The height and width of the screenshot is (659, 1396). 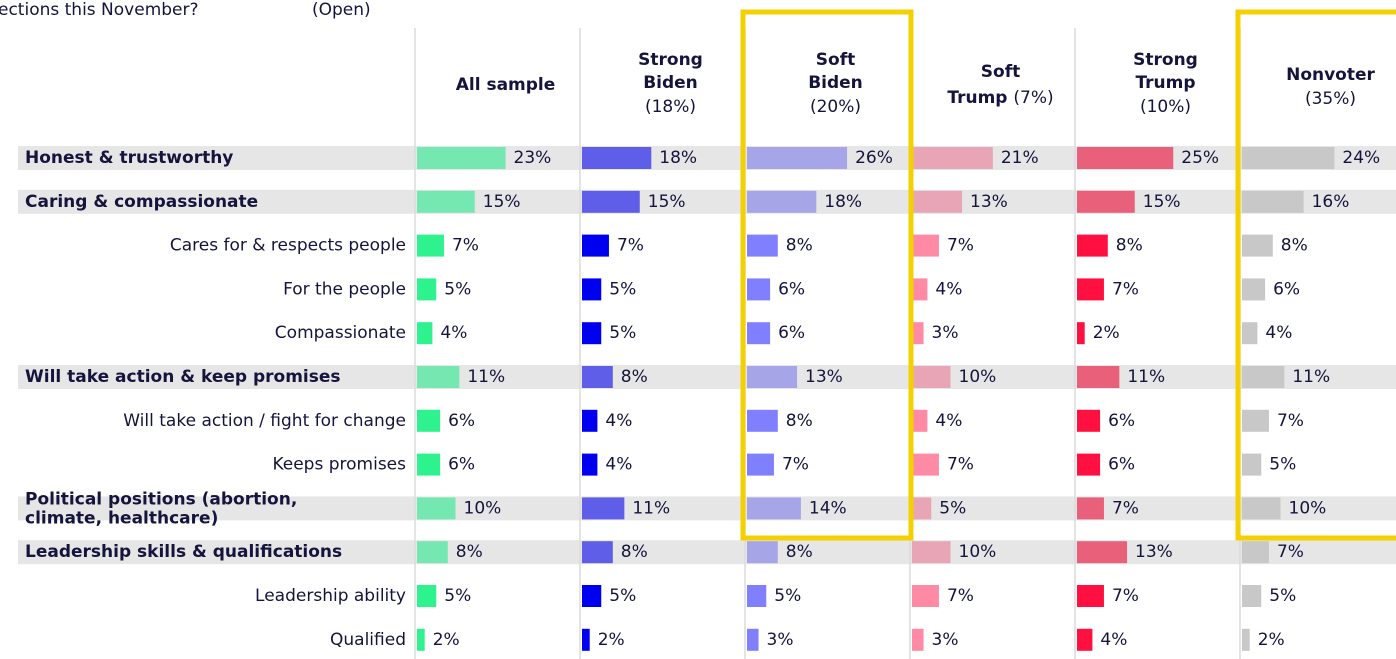 What do you see at coordinates (618, 421) in the screenshot?
I see `value-label: 4%` at bounding box center [618, 421].